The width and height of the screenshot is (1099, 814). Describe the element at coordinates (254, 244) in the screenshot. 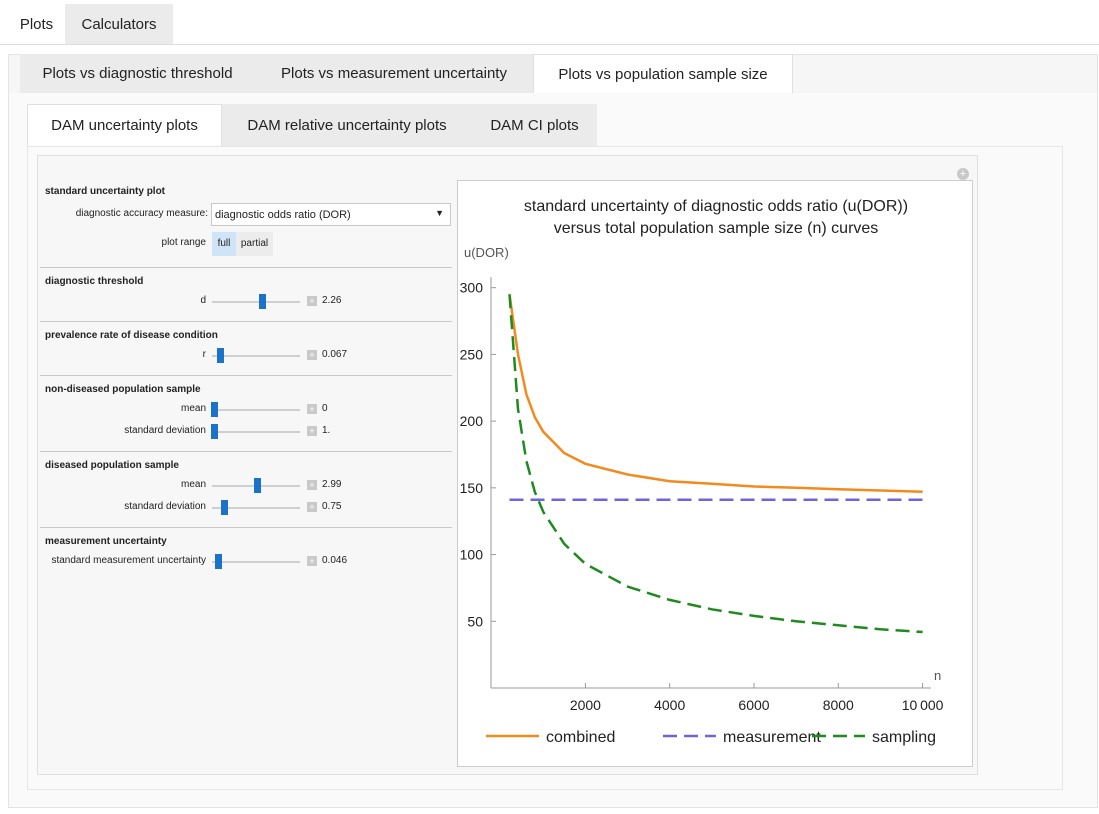

I see `range-button: partial` at that location.